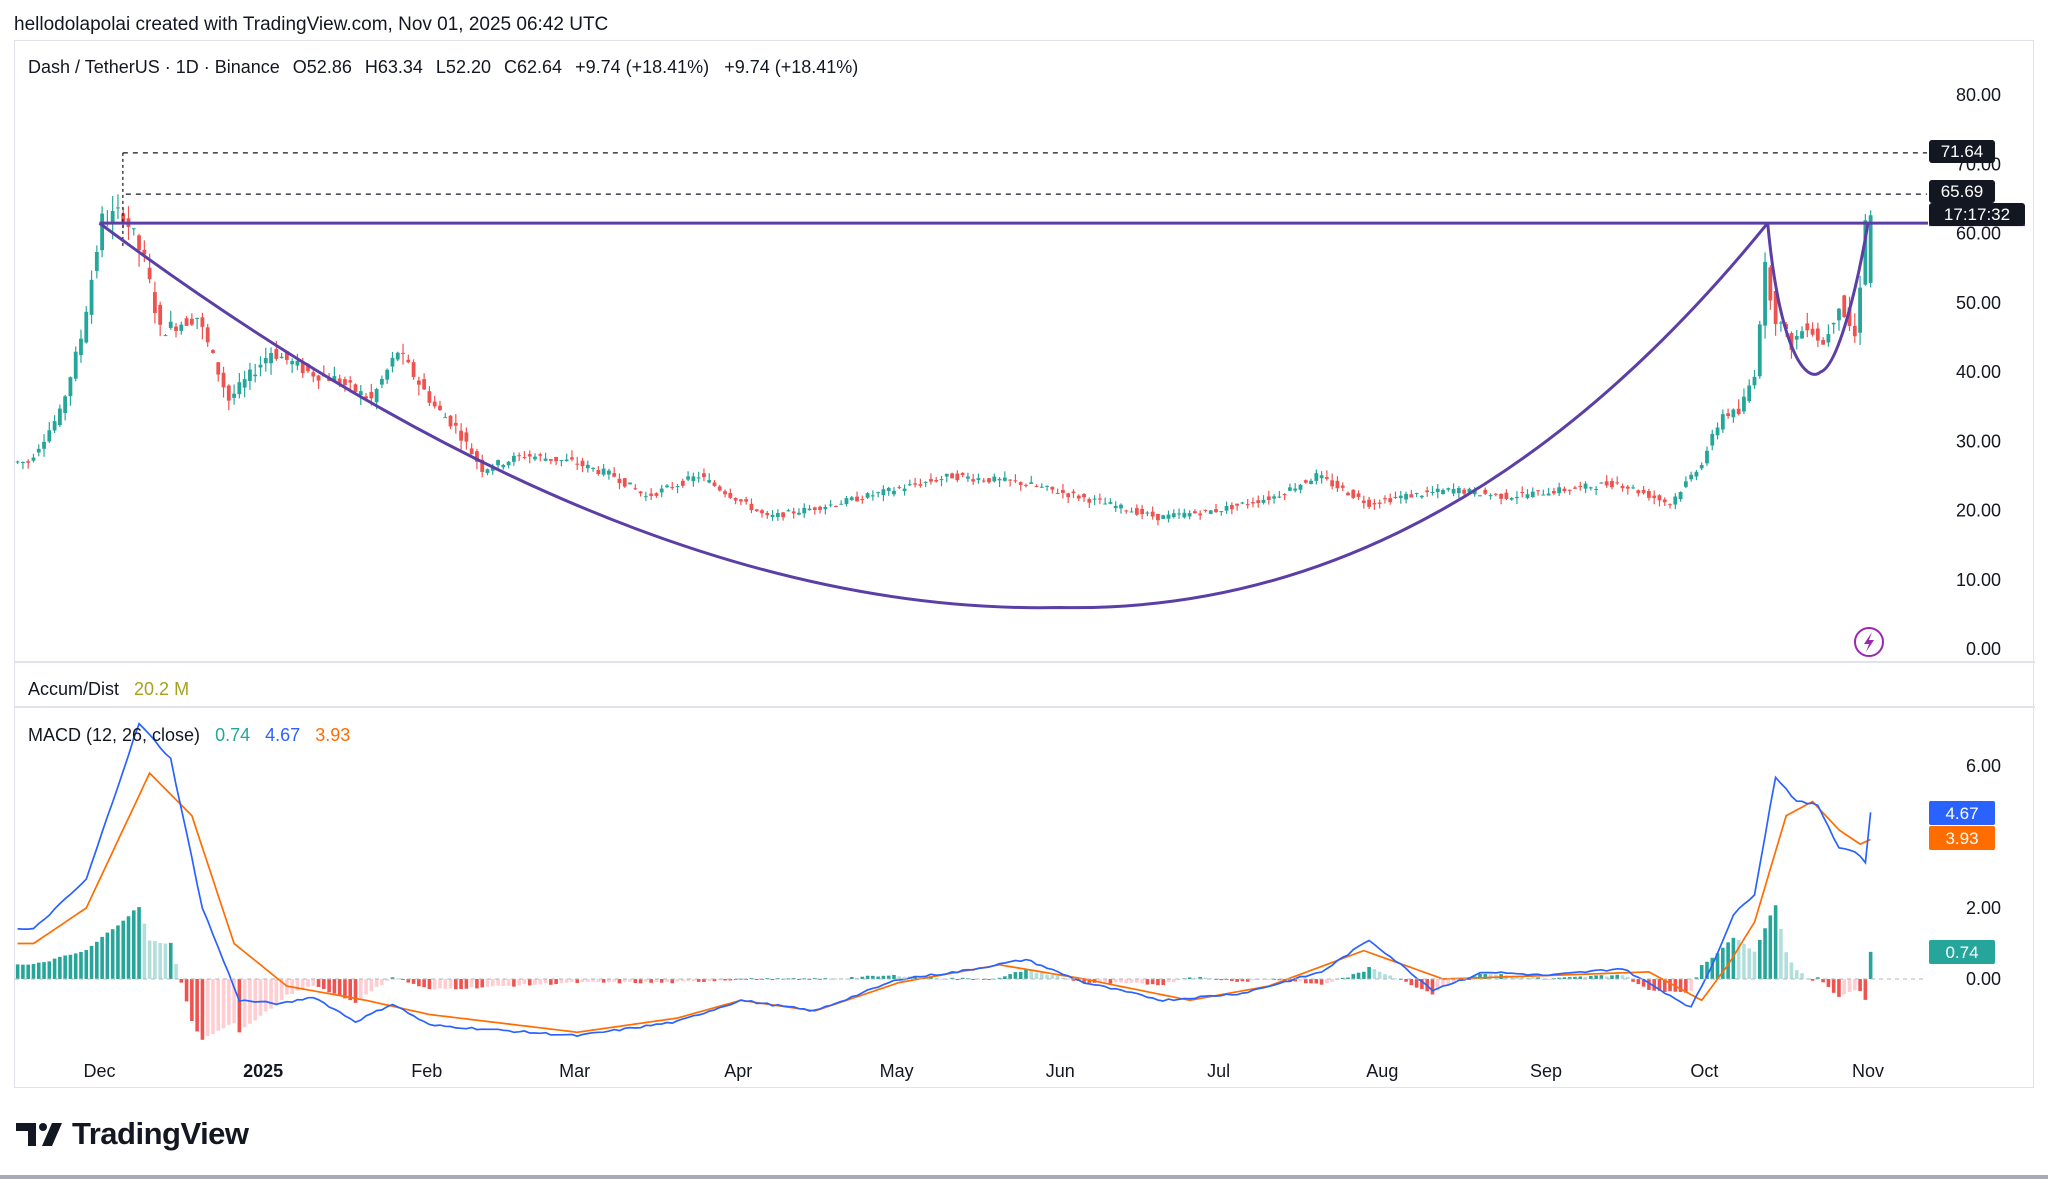 The image size is (2048, 1179). What do you see at coordinates (1869, 642) in the screenshot?
I see `lightning-icon` at bounding box center [1869, 642].